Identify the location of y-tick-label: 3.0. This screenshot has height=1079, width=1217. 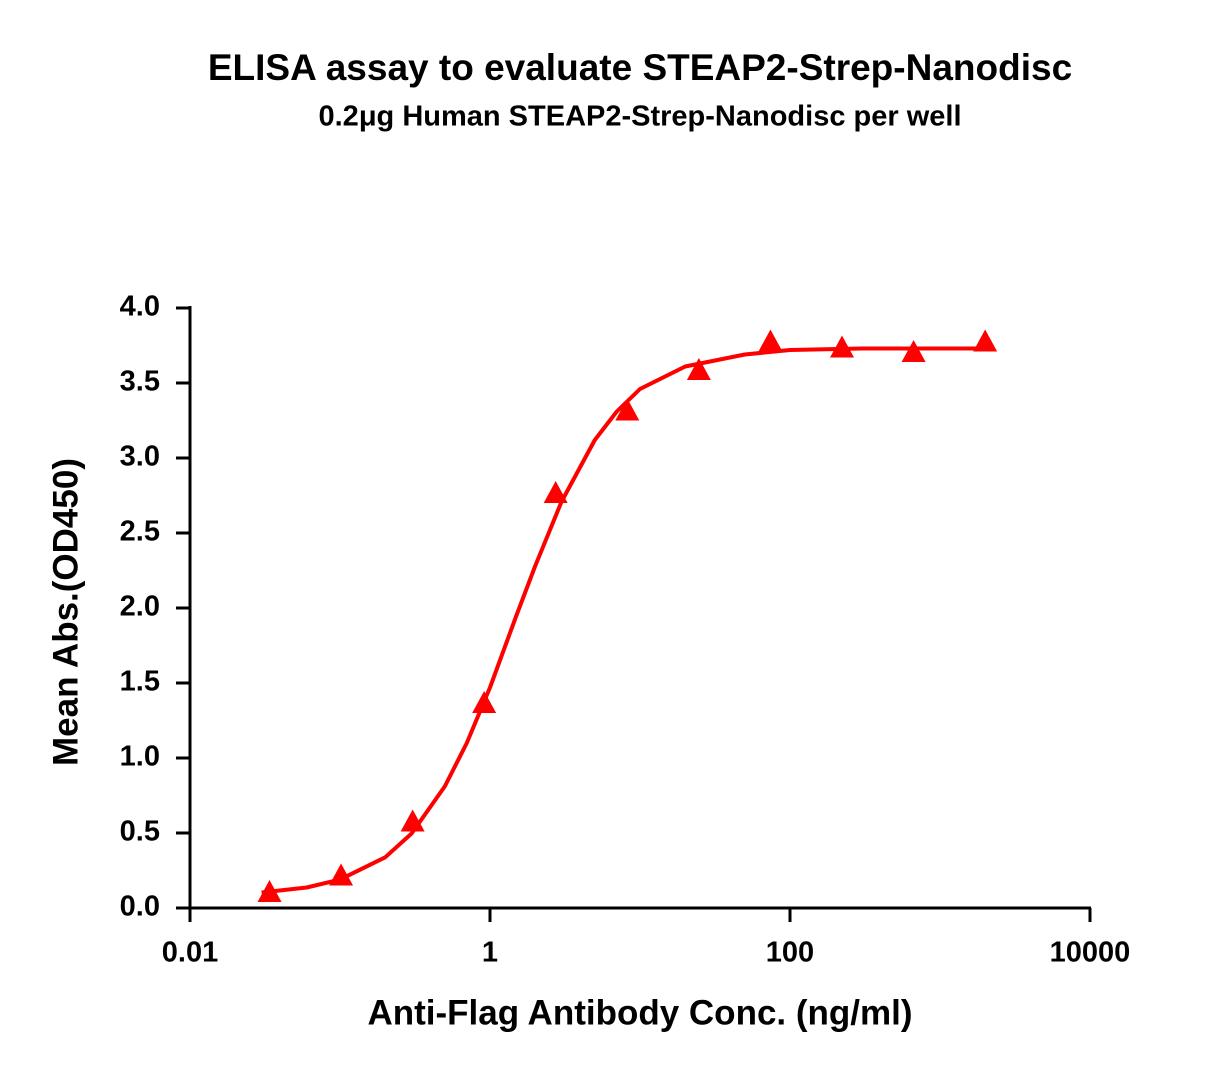
(140, 457).